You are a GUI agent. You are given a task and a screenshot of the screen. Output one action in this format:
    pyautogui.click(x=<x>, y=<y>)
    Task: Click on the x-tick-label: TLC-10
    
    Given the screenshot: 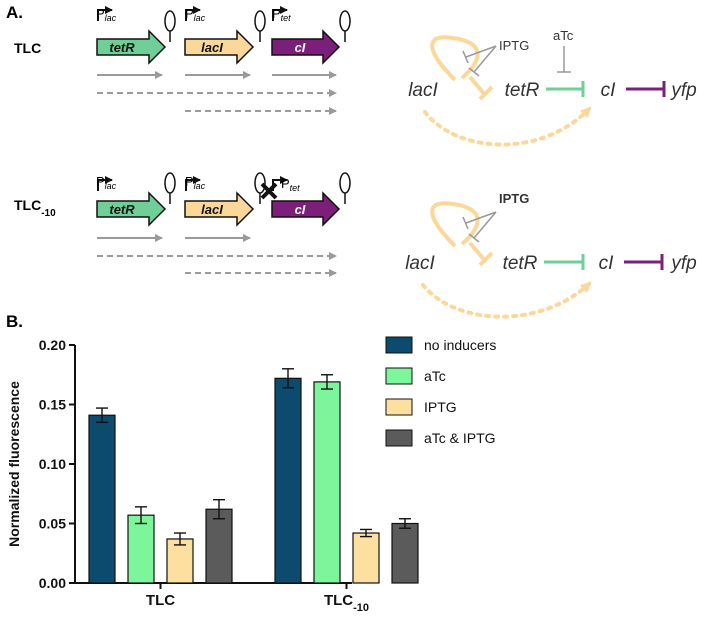 What is the action you would take?
    pyautogui.click(x=346, y=603)
    